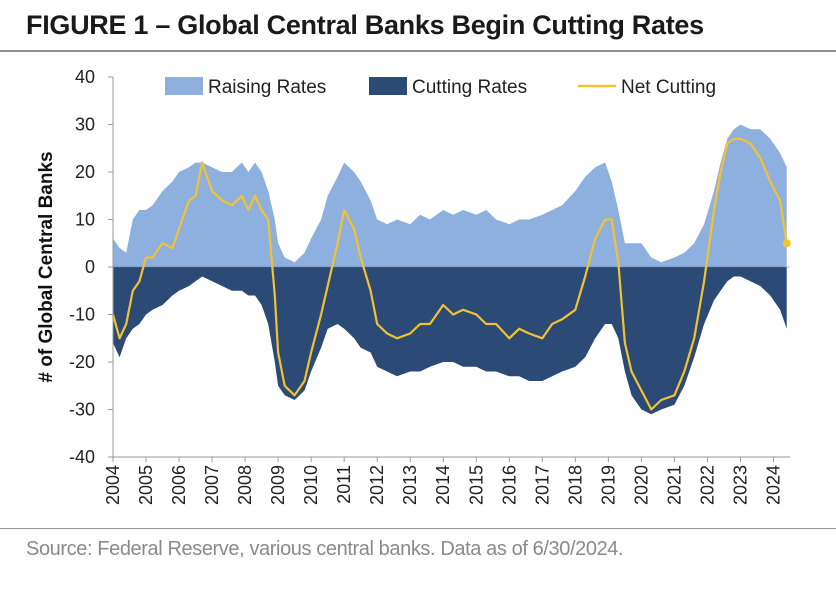 This screenshot has width=836, height=592. Describe the element at coordinates (179, 485) in the screenshot. I see `x-tick-label: 2006` at that location.